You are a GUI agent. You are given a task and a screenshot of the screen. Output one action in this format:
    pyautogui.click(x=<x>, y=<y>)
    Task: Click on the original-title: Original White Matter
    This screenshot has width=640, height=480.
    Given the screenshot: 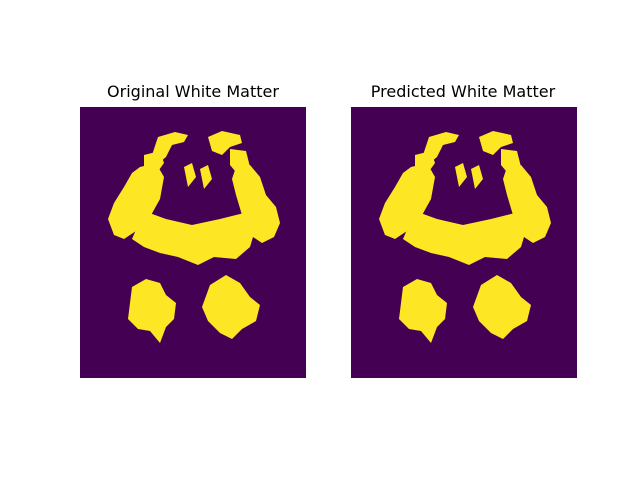 What is the action you would take?
    pyautogui.click(x=193, y=91)
    